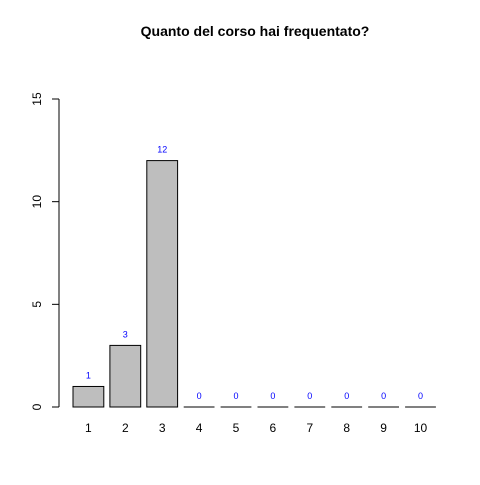 The width and height of the screenshot is (480, 485). What do you see at coordinates (421, 428) in the screenshot?
I see `x-tick-label: 10` at bounding box center [421, 428].